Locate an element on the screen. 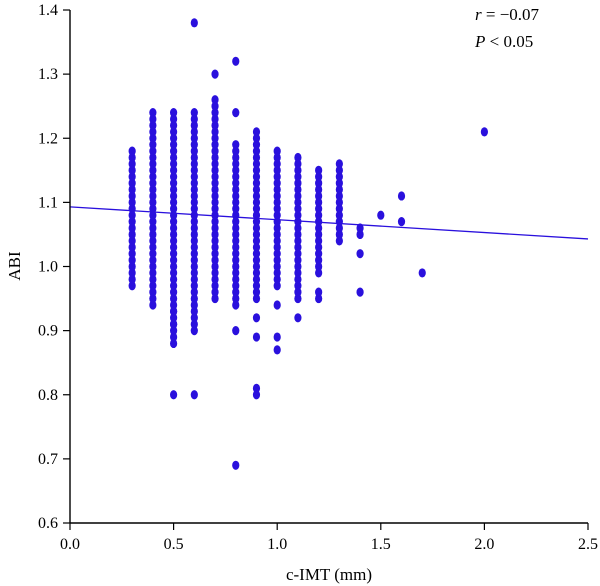 The image size is (600, 586). x-tick-label: 2.5 is located at coordinates (588, 544).